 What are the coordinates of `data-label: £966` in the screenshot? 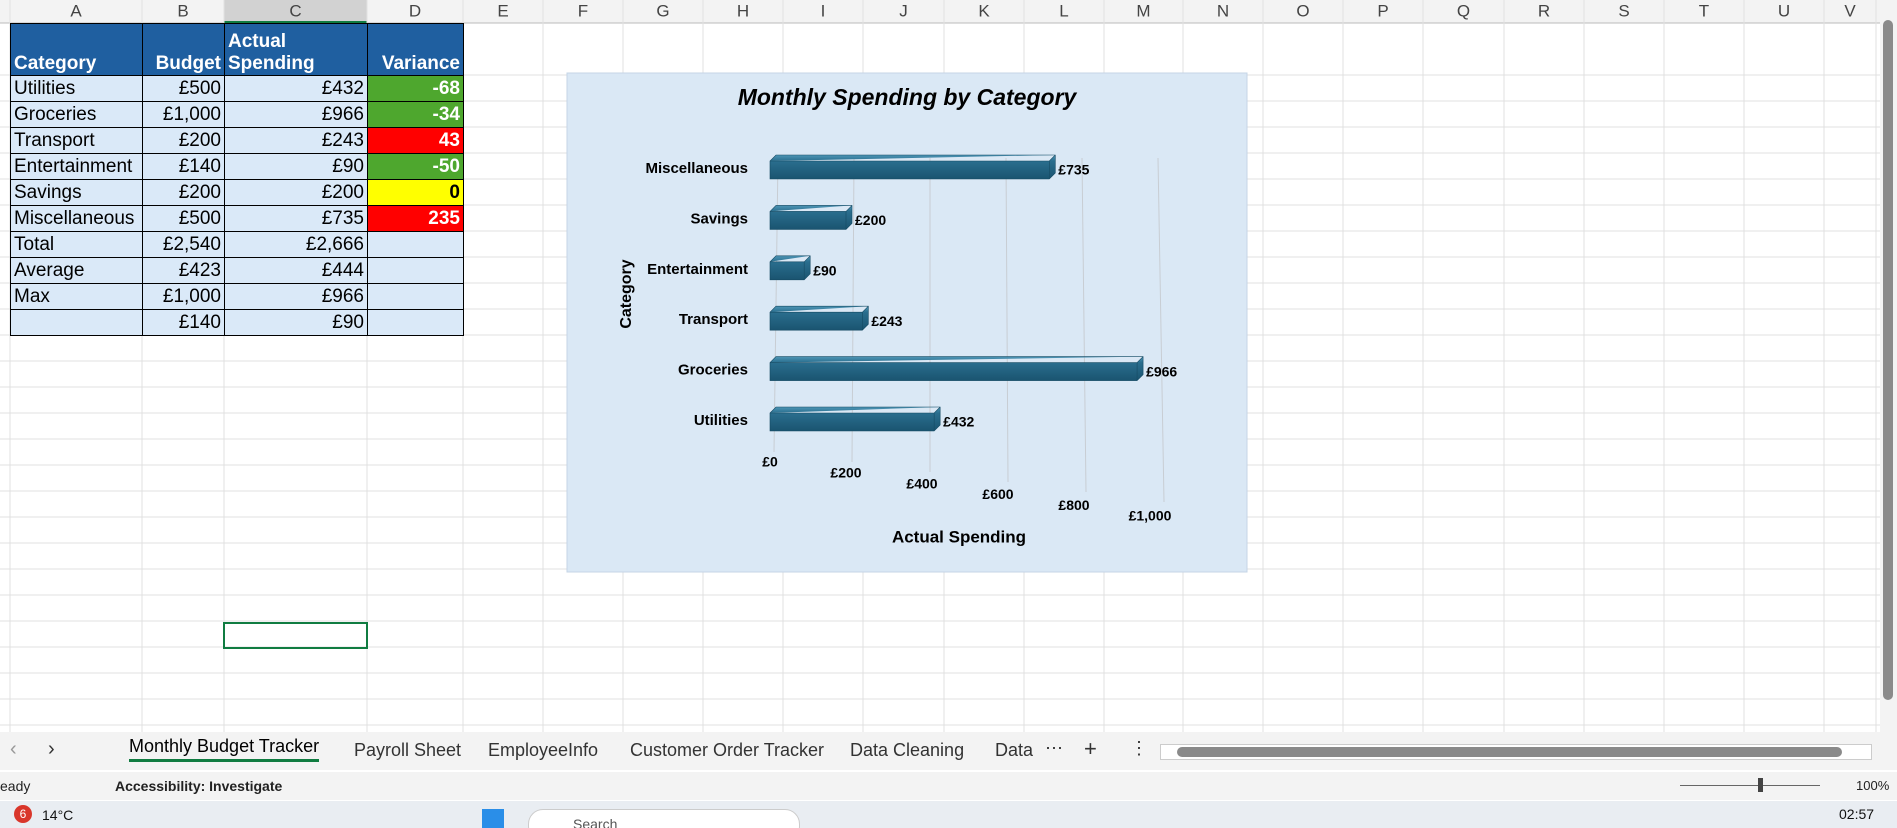 It's located at (1161, 371).